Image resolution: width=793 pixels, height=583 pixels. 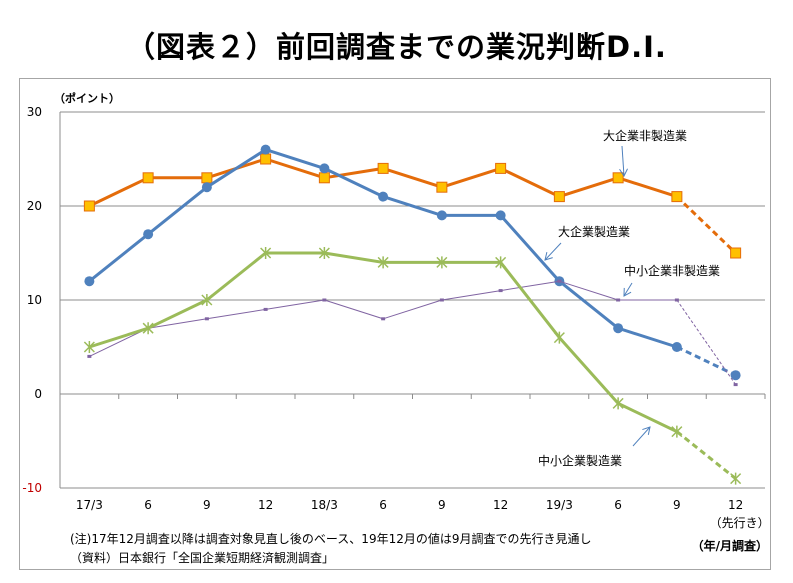 What do you see at coordinates (202, 558) in the screenshot?
I see `source-note: （資料）日本銀行「全国企業短期経済観測調査」` at bounding box center [202, 558].